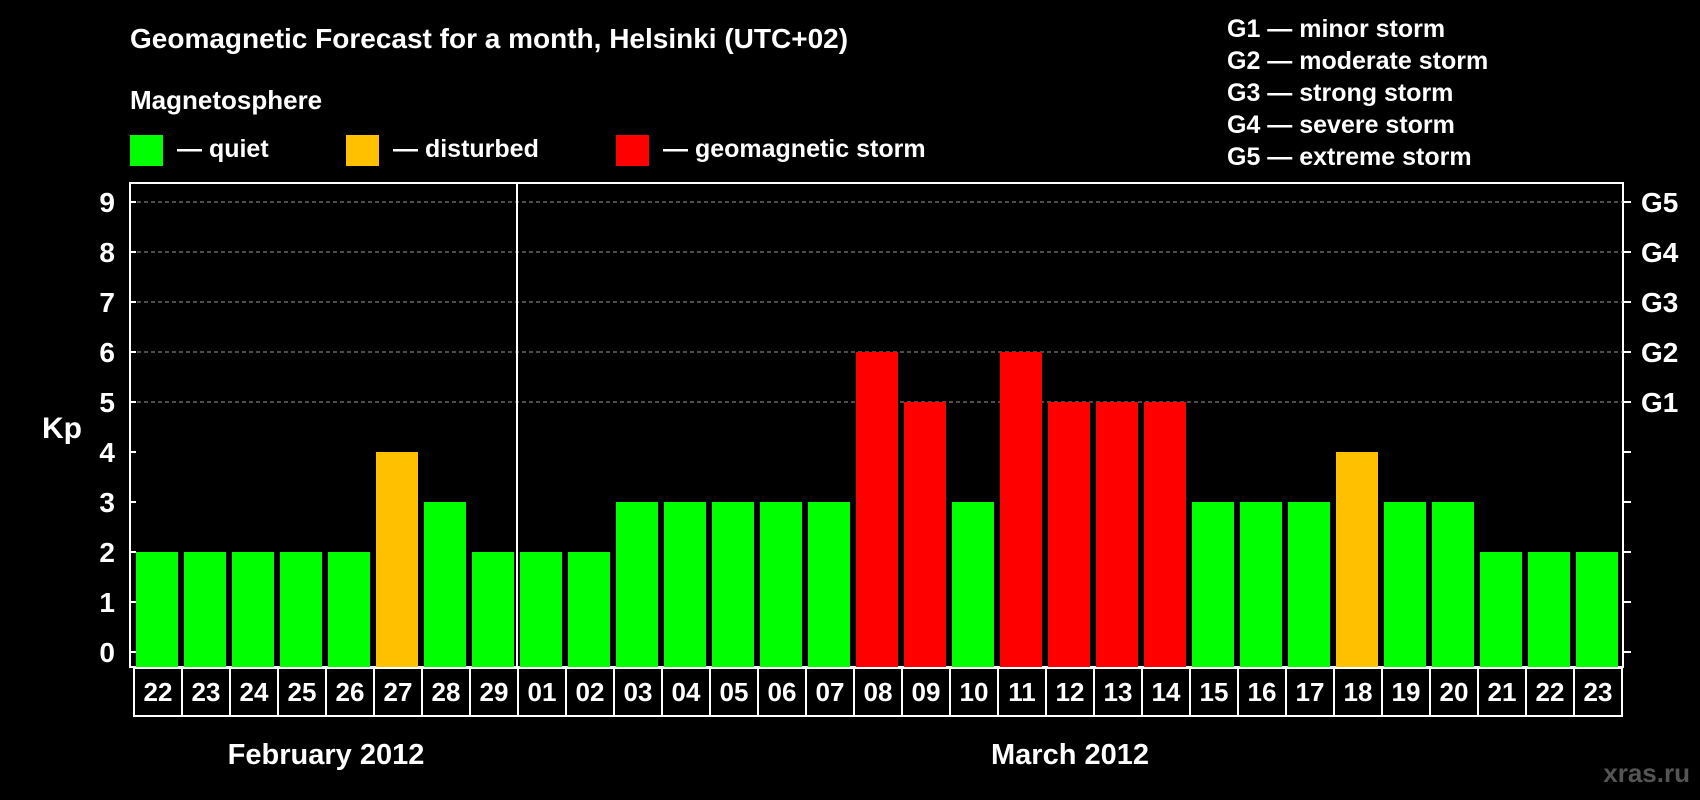 The height and width of the screenshot is (800, 1700). I want to click on day-label-18: 10, so click(974, 692).